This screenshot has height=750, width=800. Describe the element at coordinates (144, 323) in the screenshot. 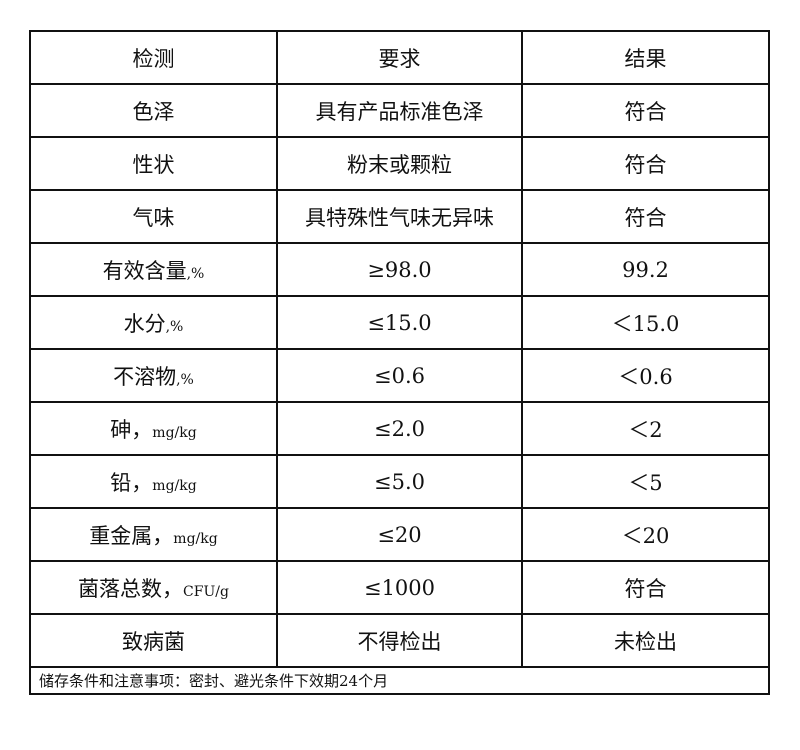

I see `item-name: 水分` at that location.